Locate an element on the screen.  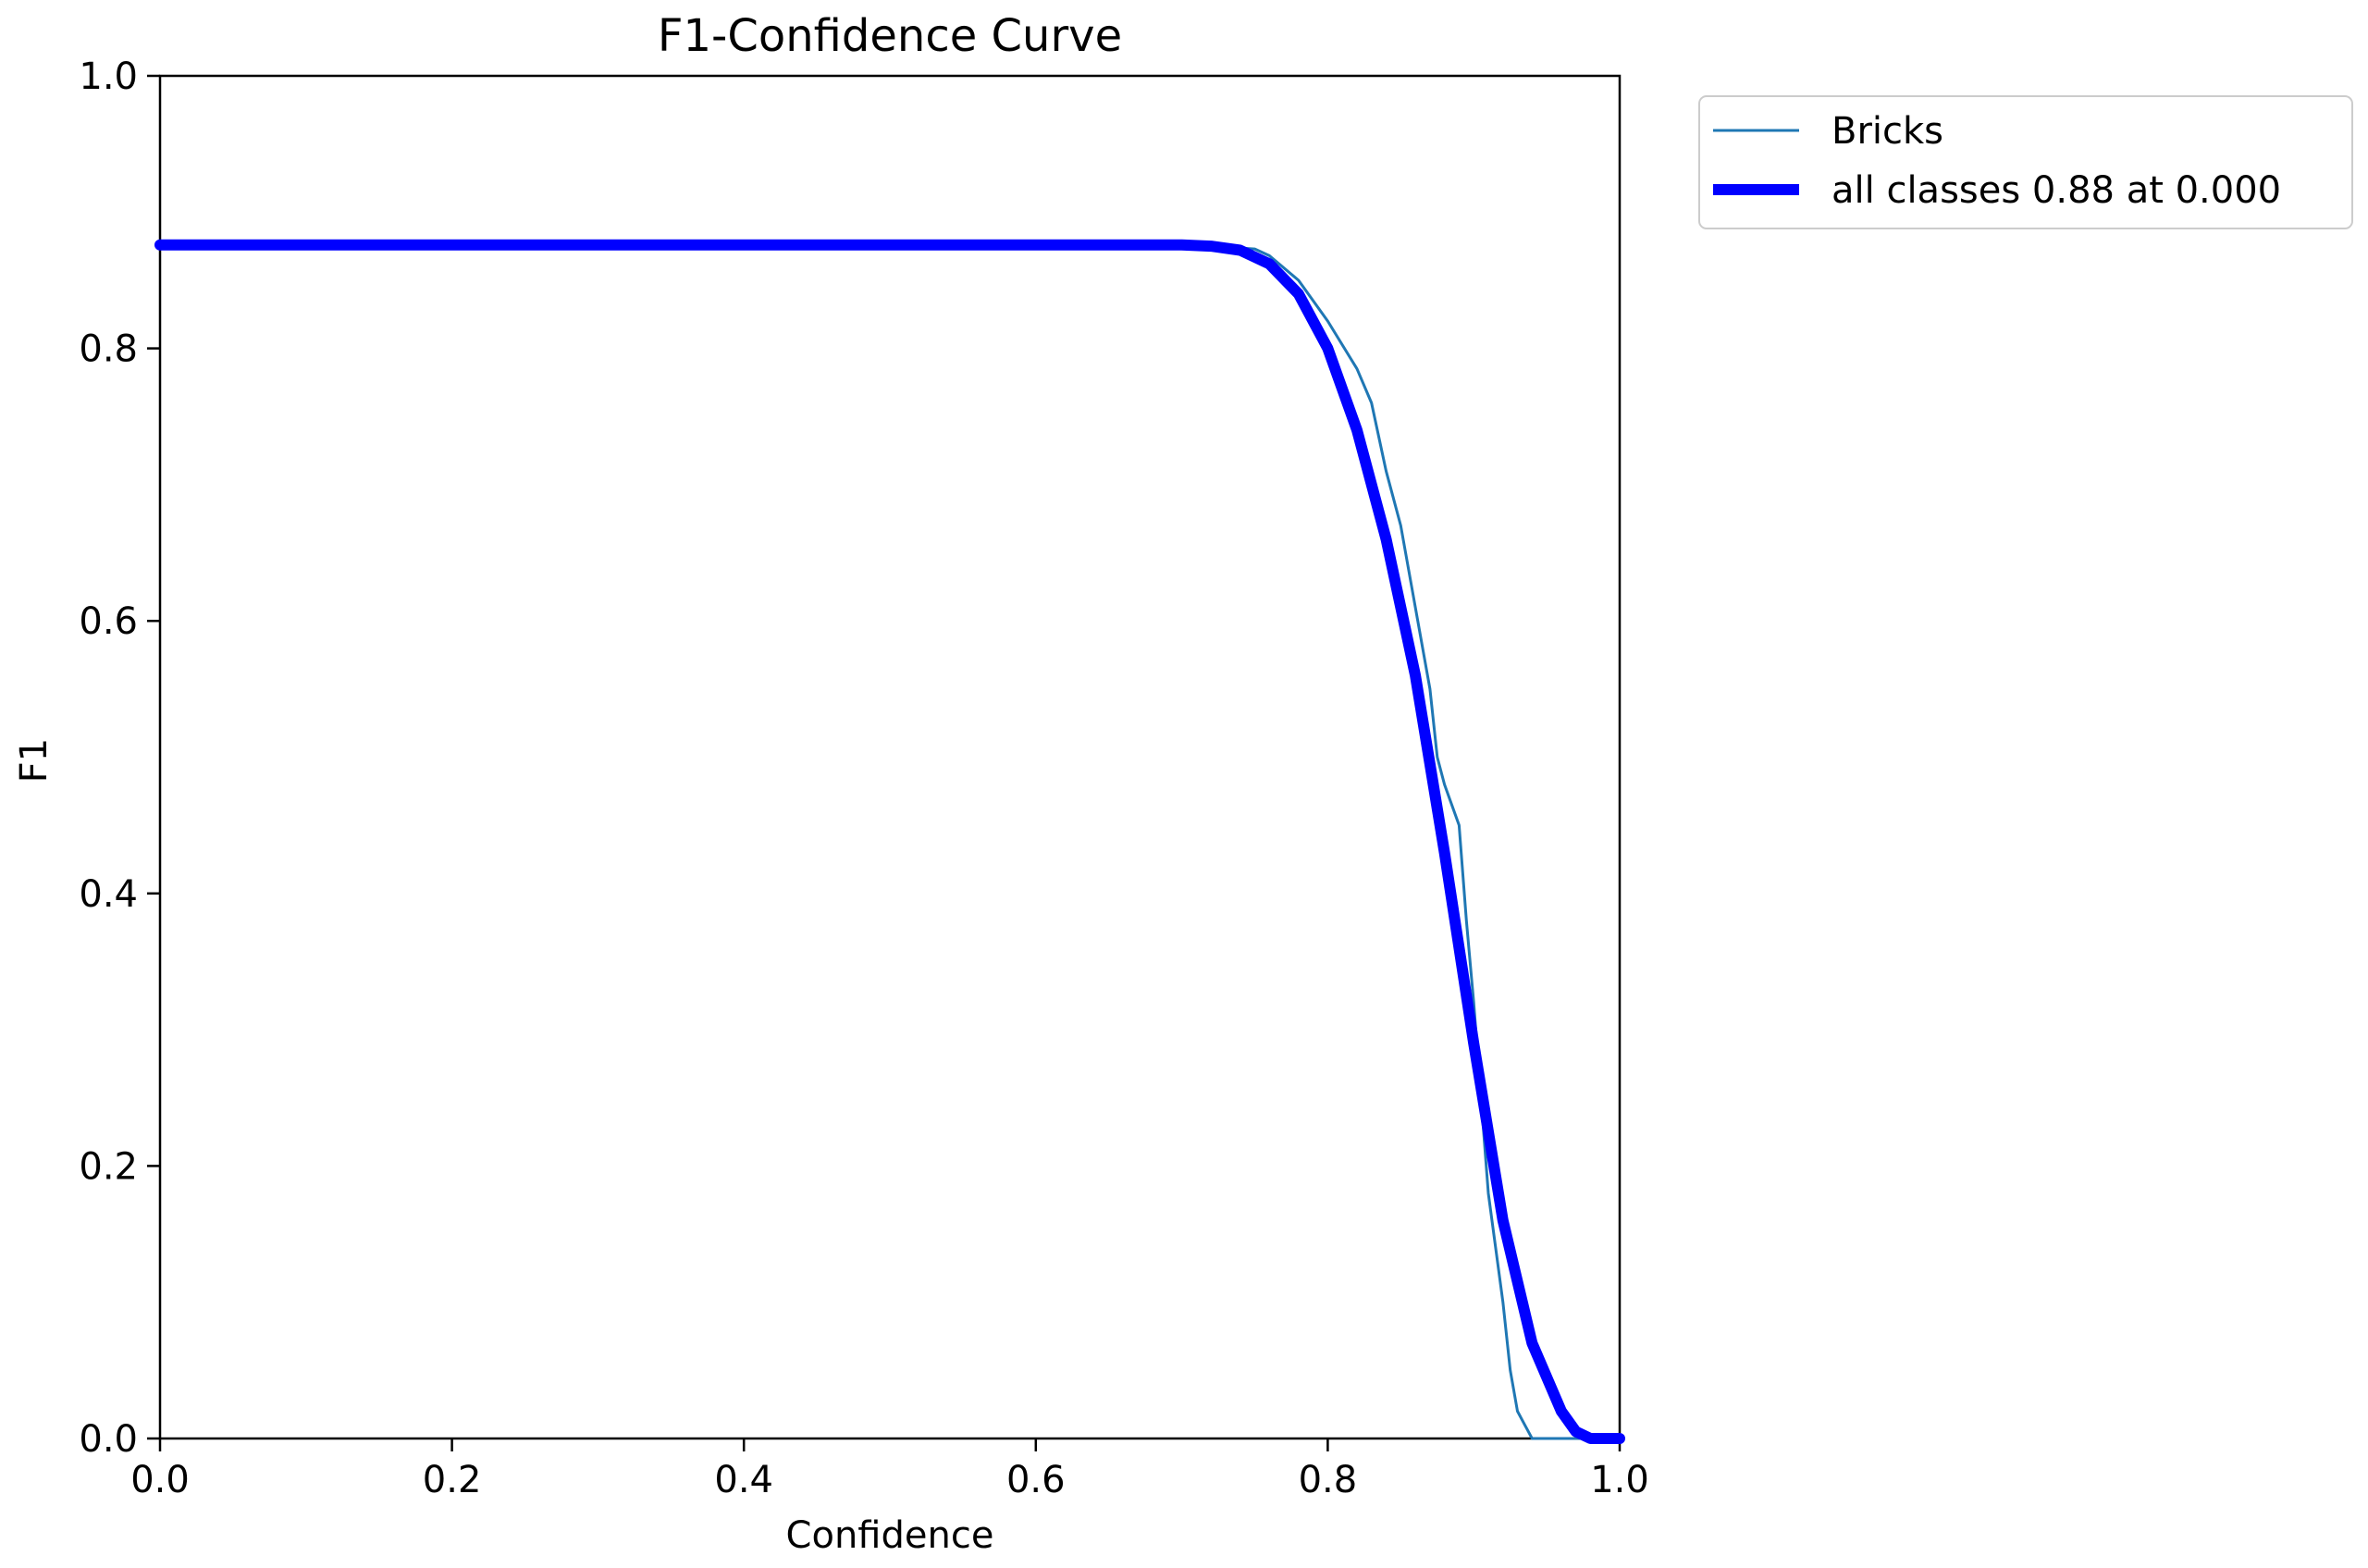
y-axis-ticks: 0.0 0.2 0.4 0.6 0.8 1.0 is located at coordinates (120, 758).